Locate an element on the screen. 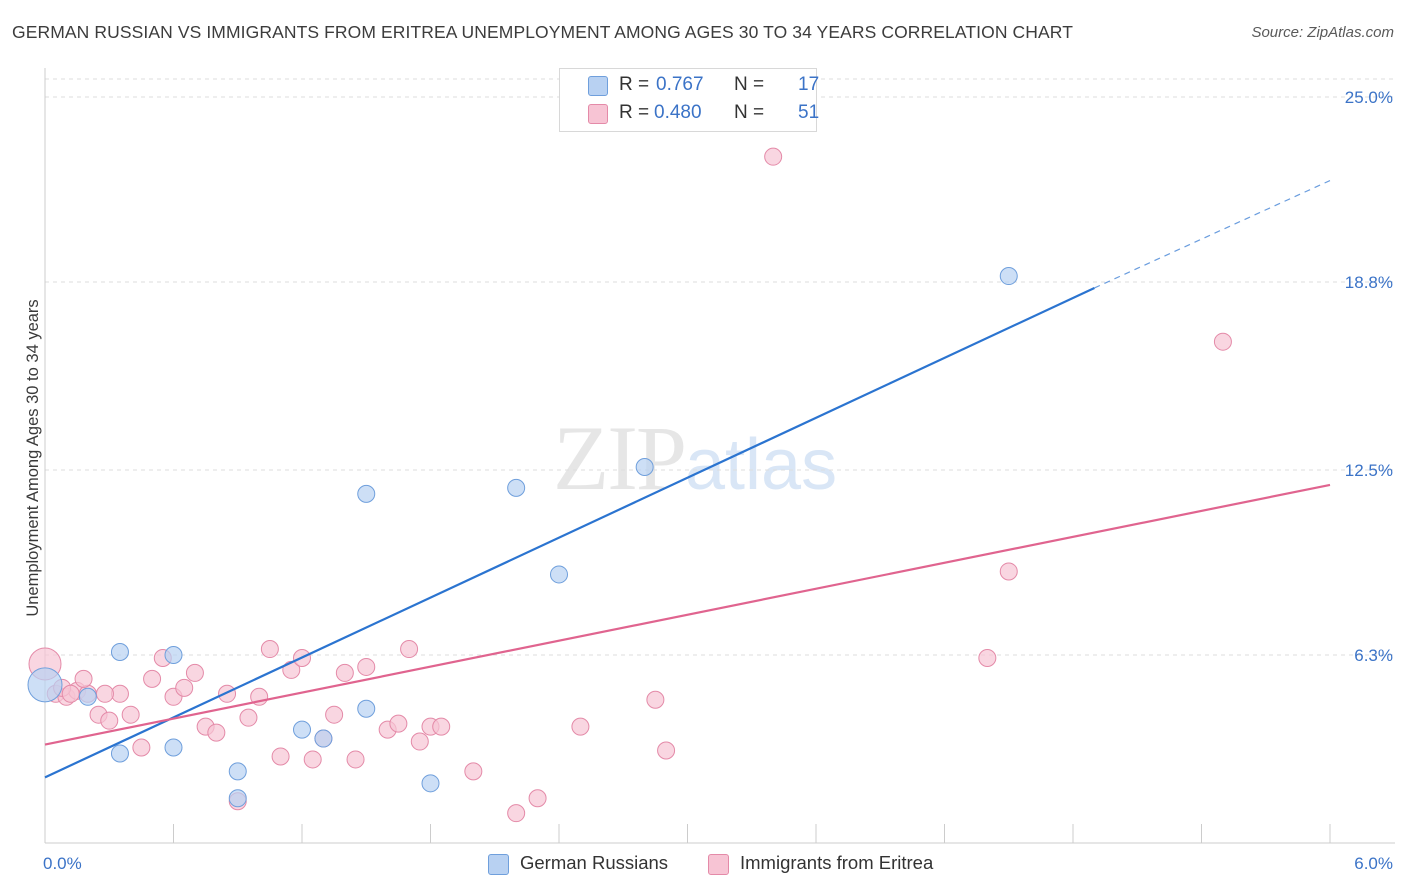 This screenshot has width=1406, height=892. y-tick-label: 18.8% is located at coordinates (1369, 282).